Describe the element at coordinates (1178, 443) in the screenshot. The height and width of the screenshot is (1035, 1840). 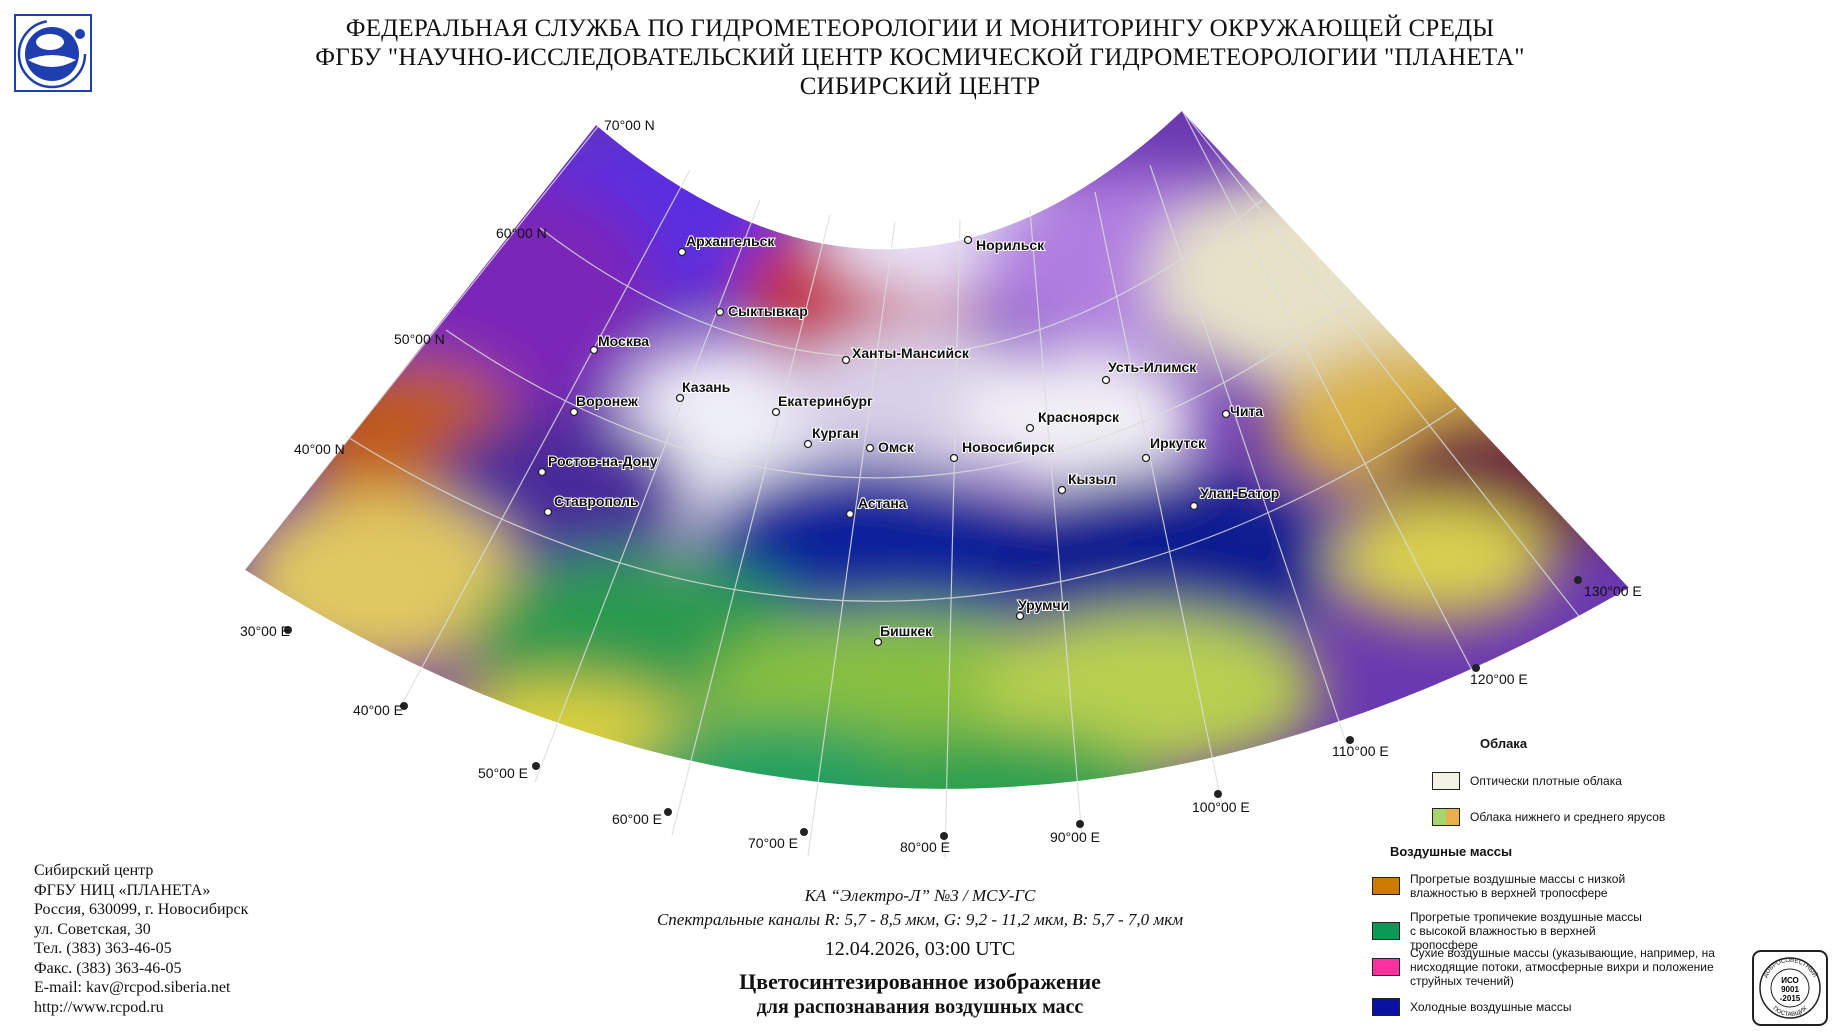
I see `city-label: Иркутск` at that location.